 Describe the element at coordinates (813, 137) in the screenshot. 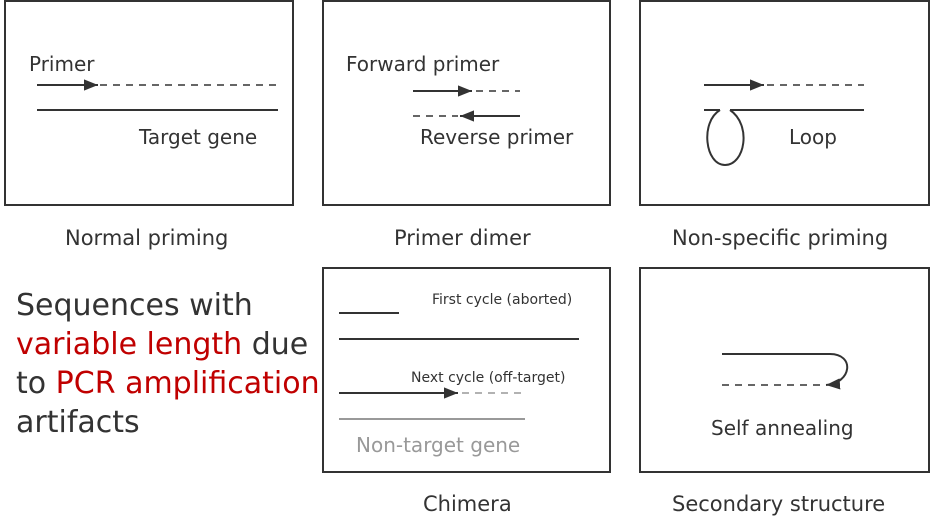

I see `loop-label: Loop` at that location.